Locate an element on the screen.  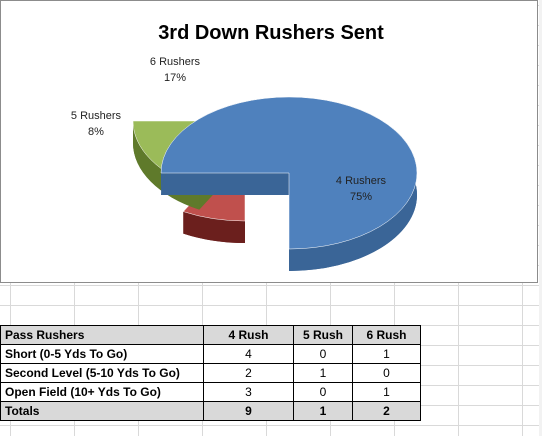
slice-6-rushers-name-label: 6 Rushers is located at coordinates (175, 62).